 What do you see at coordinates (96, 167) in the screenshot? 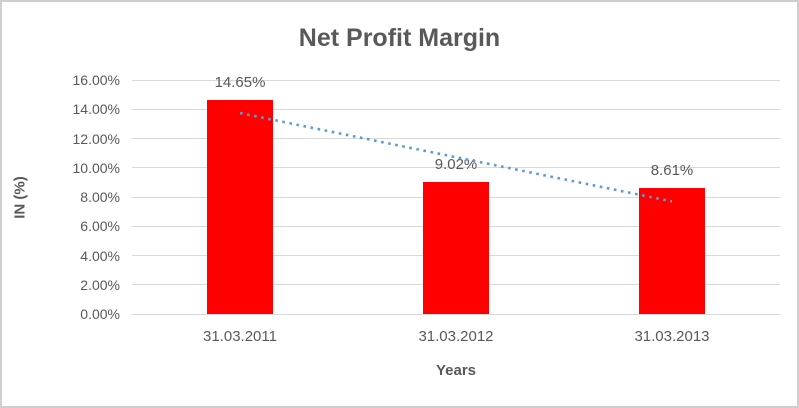
I see `y-tick-label: 10.00%` at bounding box center [96, 167].